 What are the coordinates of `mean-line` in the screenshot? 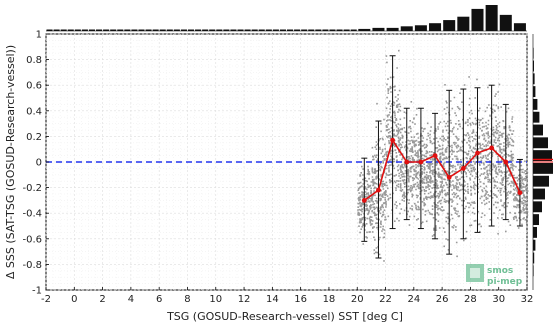 It's located at (442, 170).